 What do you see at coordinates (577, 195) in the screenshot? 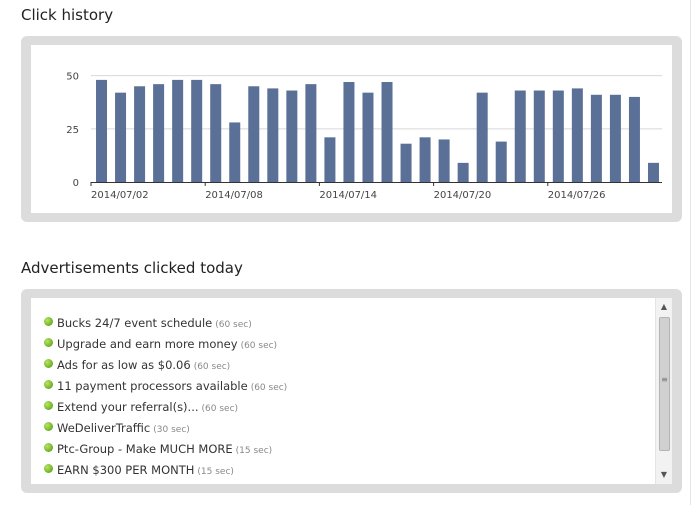
I see `x-tick-label: 2014/07/26` at bounding box center [577, 195].